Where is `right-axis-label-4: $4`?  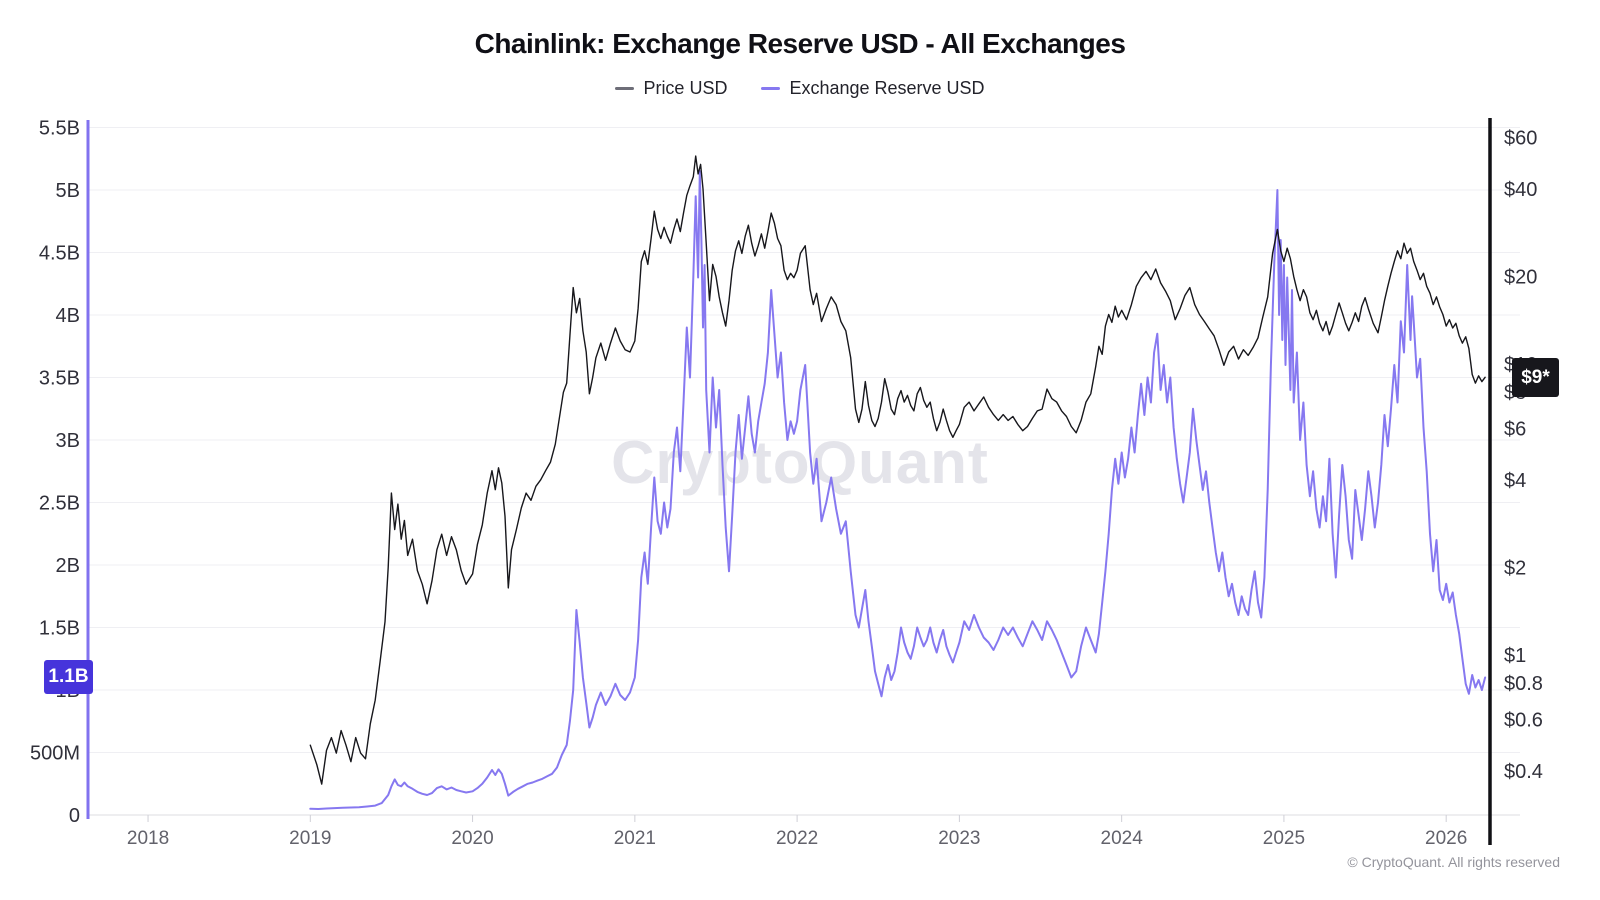
right-axis-label-4: $4 is located at coordinates (1515, 481).